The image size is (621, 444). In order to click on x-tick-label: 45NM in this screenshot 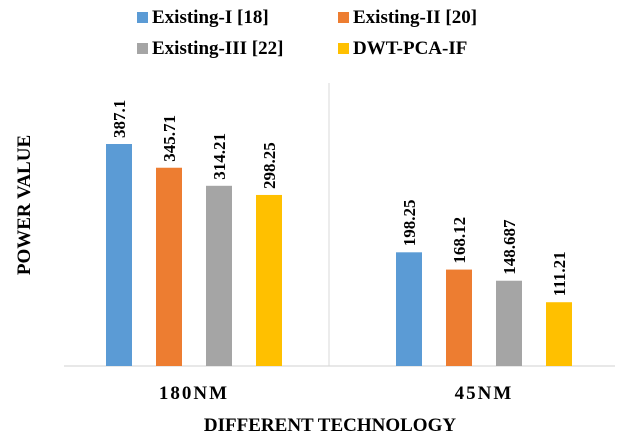, I will do `click(484, 393)`.